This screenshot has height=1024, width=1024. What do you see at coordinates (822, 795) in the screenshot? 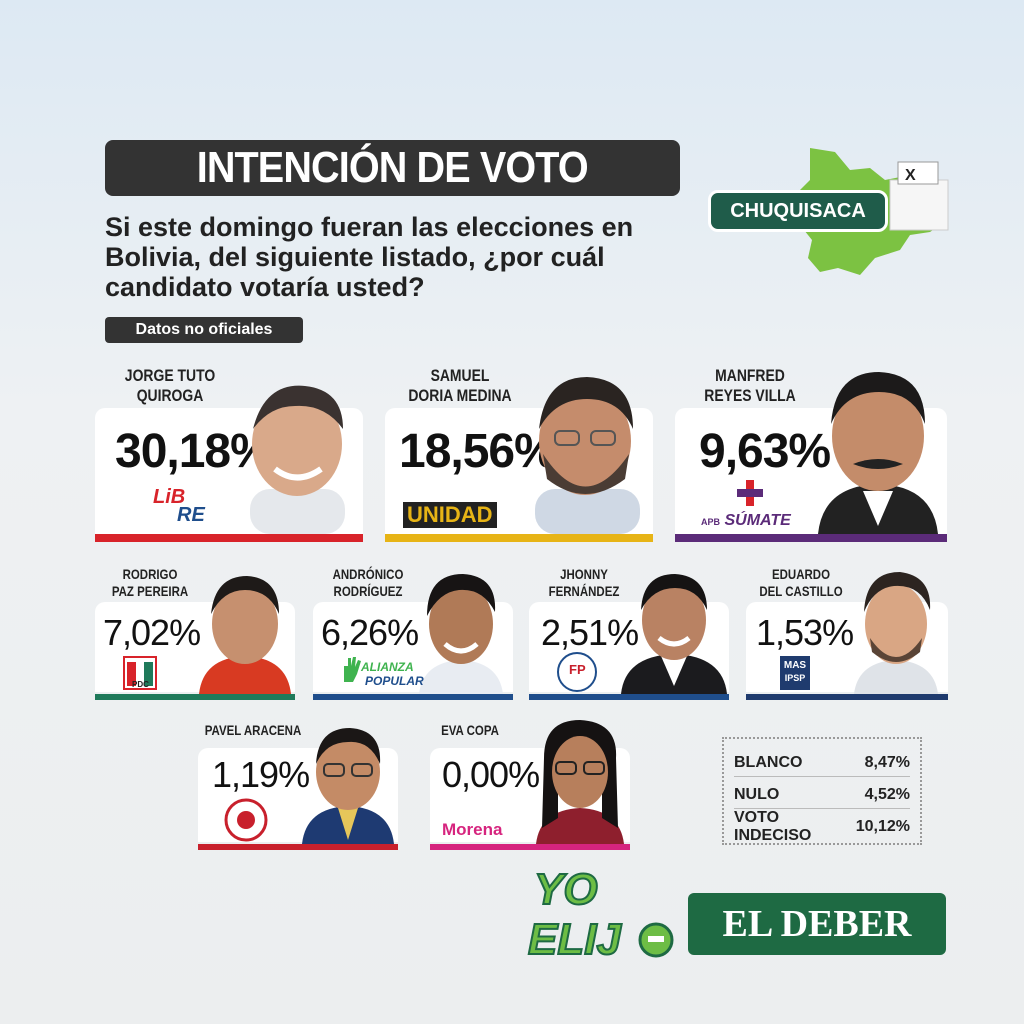
I see `table-row: NULO 4,52%` at bounding box center [822, 795].